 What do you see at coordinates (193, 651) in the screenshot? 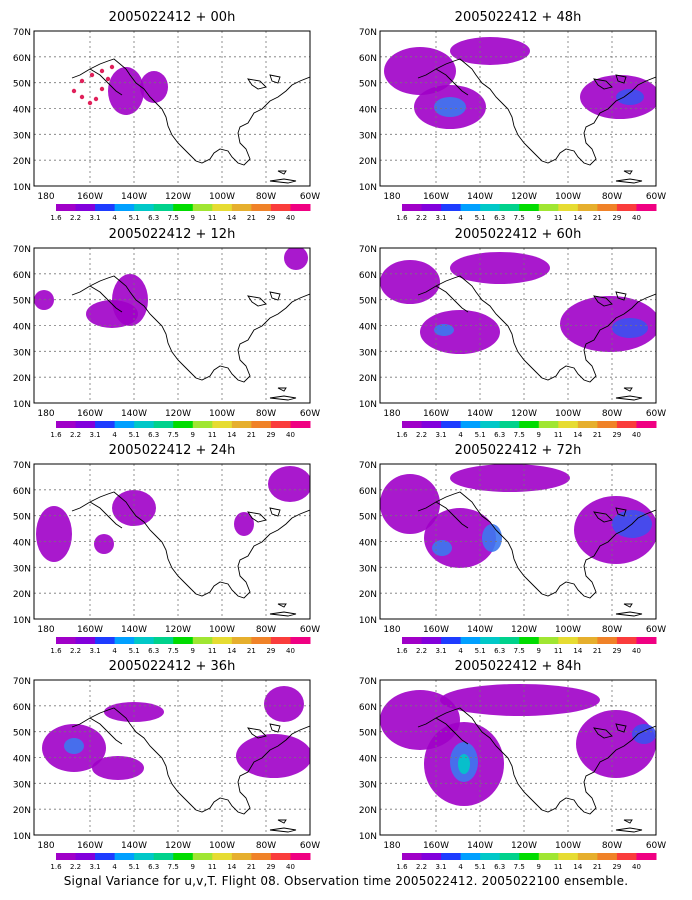
I see `colorbar-label: 9` at bounding box center [193, 651].